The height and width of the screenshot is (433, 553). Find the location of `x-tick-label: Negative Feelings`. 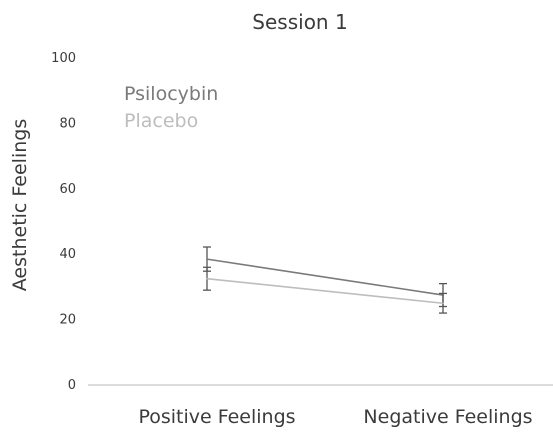

x-tick-label: Negative Feelings is located at coordinates (447, 417).